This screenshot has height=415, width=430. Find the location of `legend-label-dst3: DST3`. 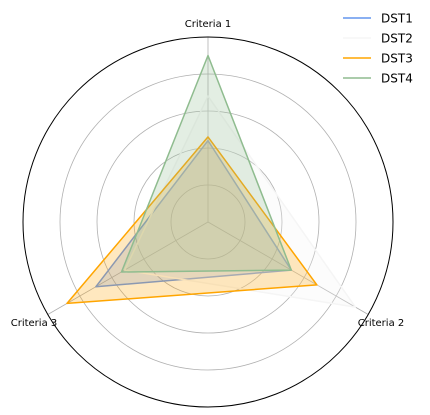

legend-label-dst3: DST3 is located at coordinates (397, 59).